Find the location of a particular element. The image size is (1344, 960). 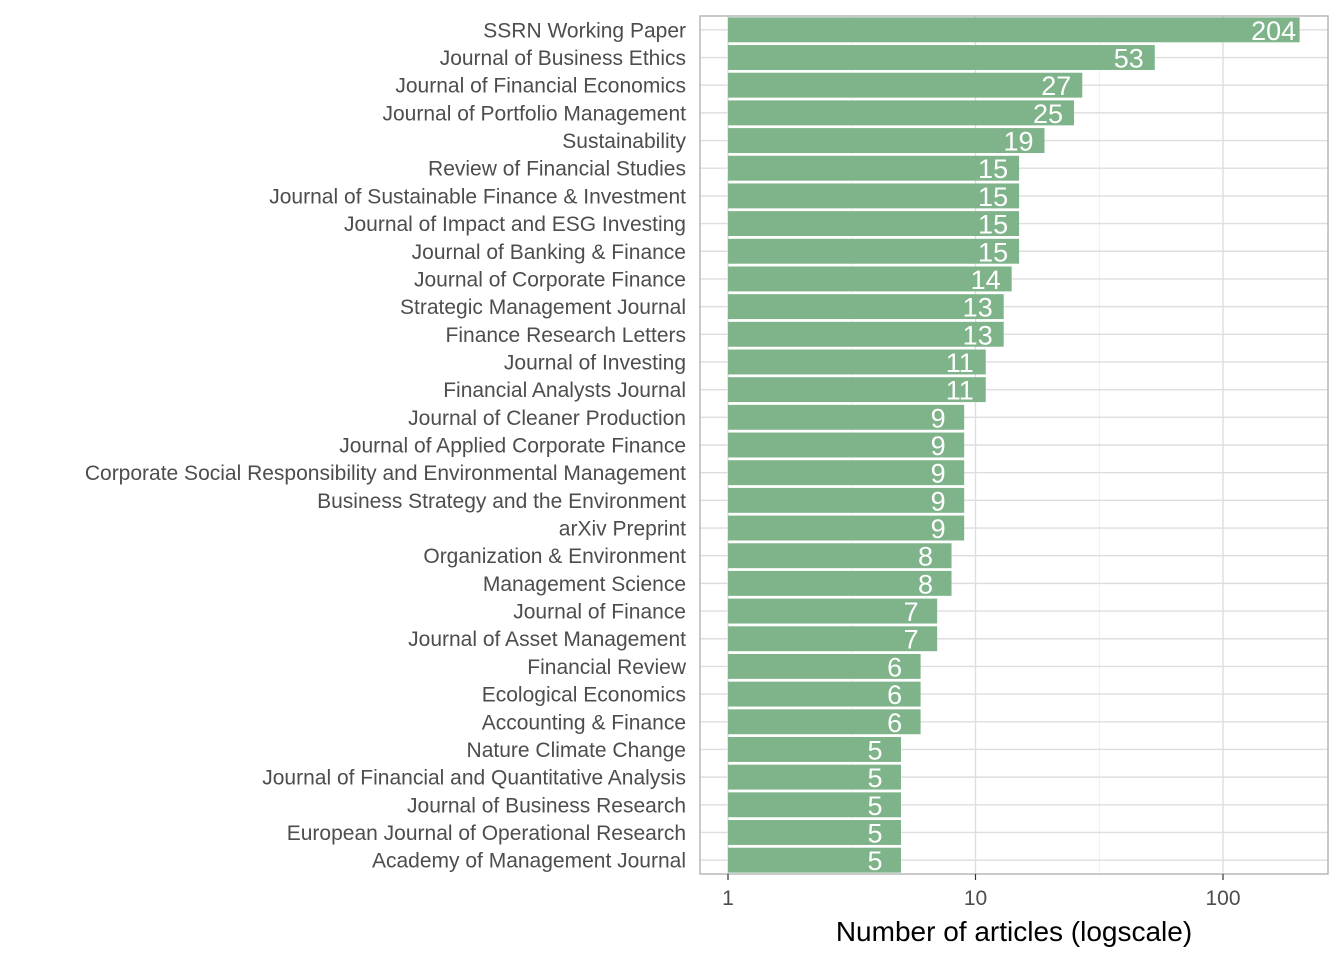

category-label: Organization & Environment is located at coordinates (554, 556).